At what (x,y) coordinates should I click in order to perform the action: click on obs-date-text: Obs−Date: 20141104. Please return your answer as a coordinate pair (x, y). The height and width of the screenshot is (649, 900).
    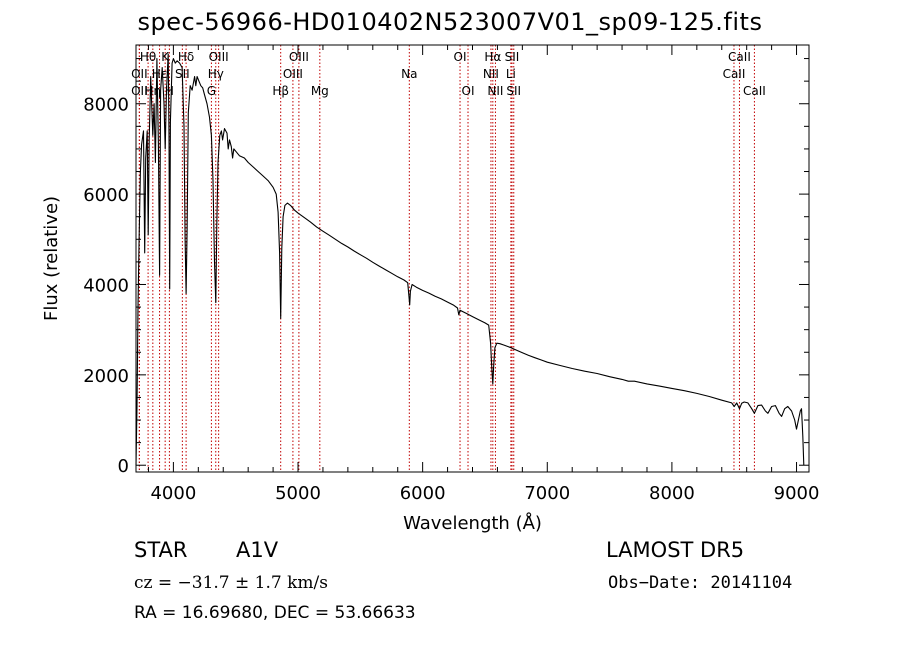
    Looking at the image, I should click on (700, 583).